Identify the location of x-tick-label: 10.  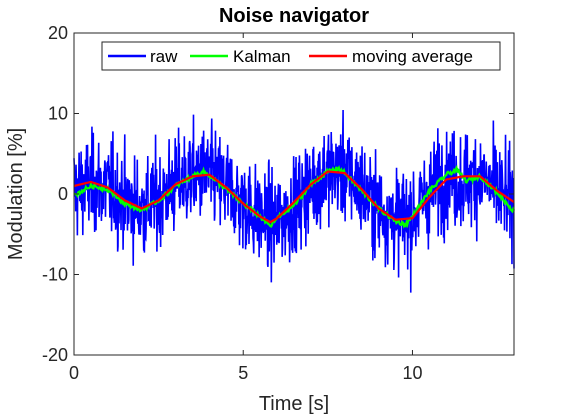
(412, 373).